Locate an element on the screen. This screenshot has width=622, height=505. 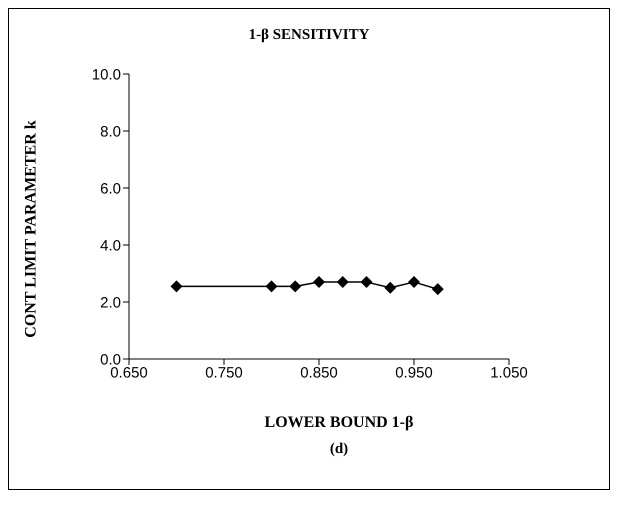
y-tick-label: 4.0 is located at coordinates (110, 245).